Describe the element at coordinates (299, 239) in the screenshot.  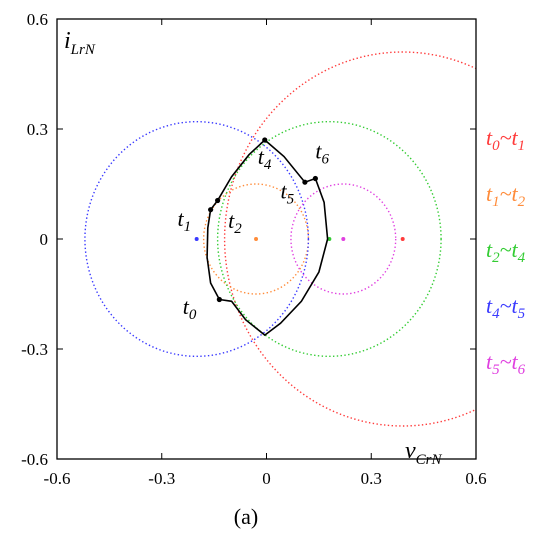
I see `circle-center-layer` at that location.